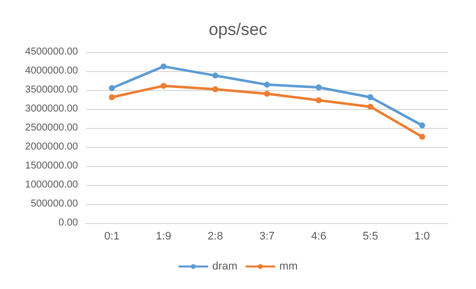 The width and height of the screenshot is (476, 289). I want to click on y-tick-label: 2500000.00, so click(51, 128).